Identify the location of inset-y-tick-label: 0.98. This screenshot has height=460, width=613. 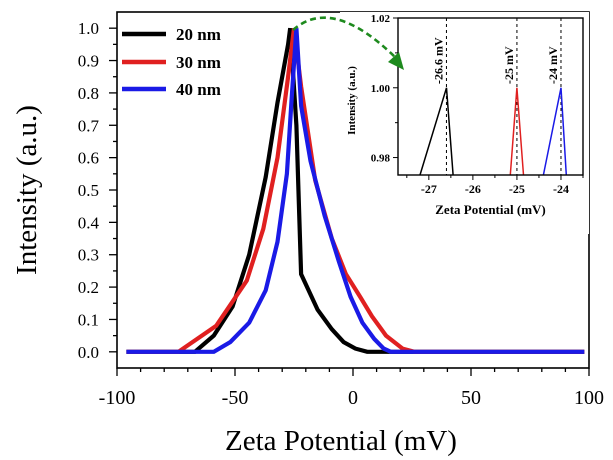
(381, 159).